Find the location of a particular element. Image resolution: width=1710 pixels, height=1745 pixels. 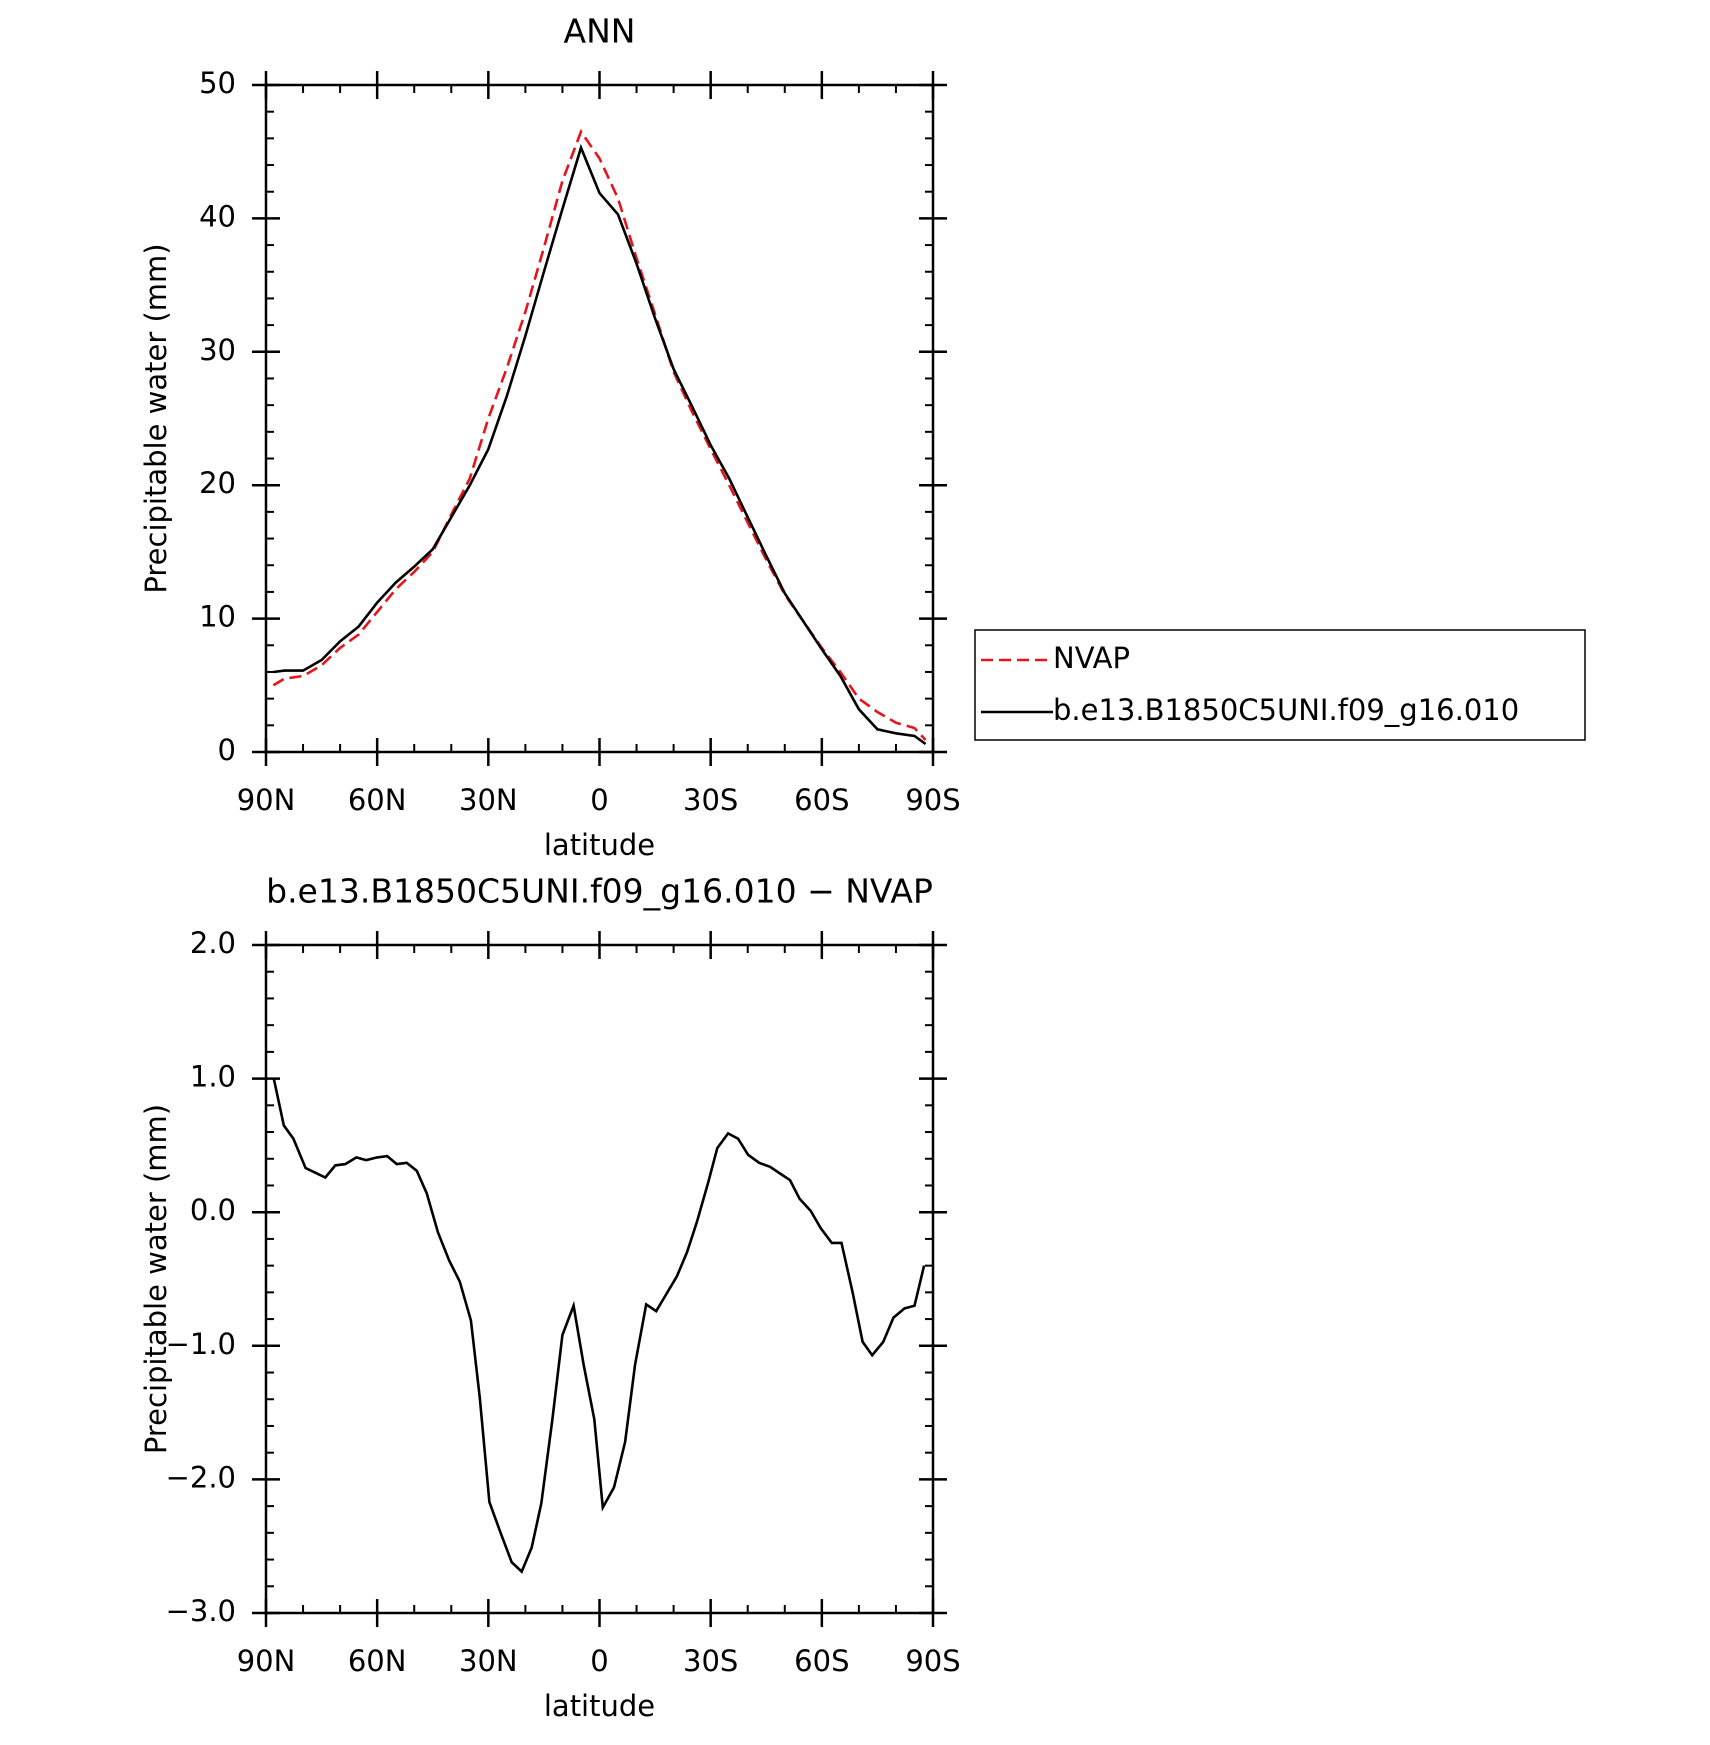

y-tick-label: 0.0 is located at coordinates (213, 1210).